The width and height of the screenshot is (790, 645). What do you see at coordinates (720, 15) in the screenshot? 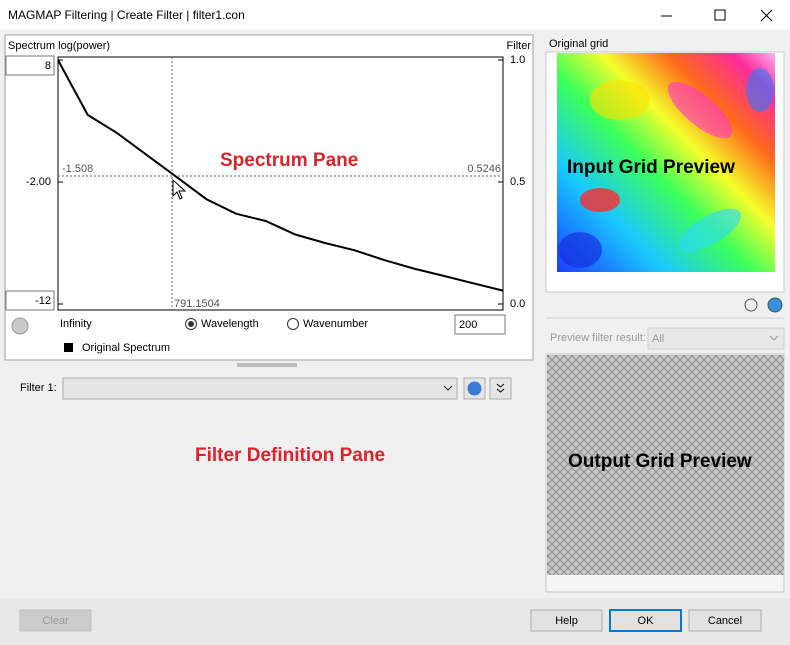
I see `maximize-button` at bounding box center [720, 15].